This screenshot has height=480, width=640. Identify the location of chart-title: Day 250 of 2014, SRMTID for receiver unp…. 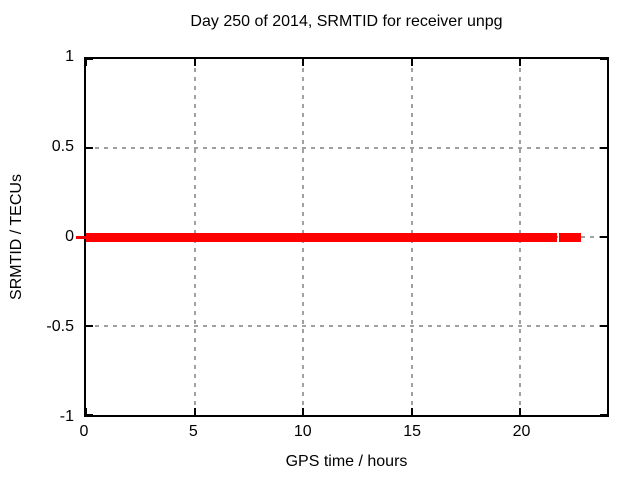
(346, 21).